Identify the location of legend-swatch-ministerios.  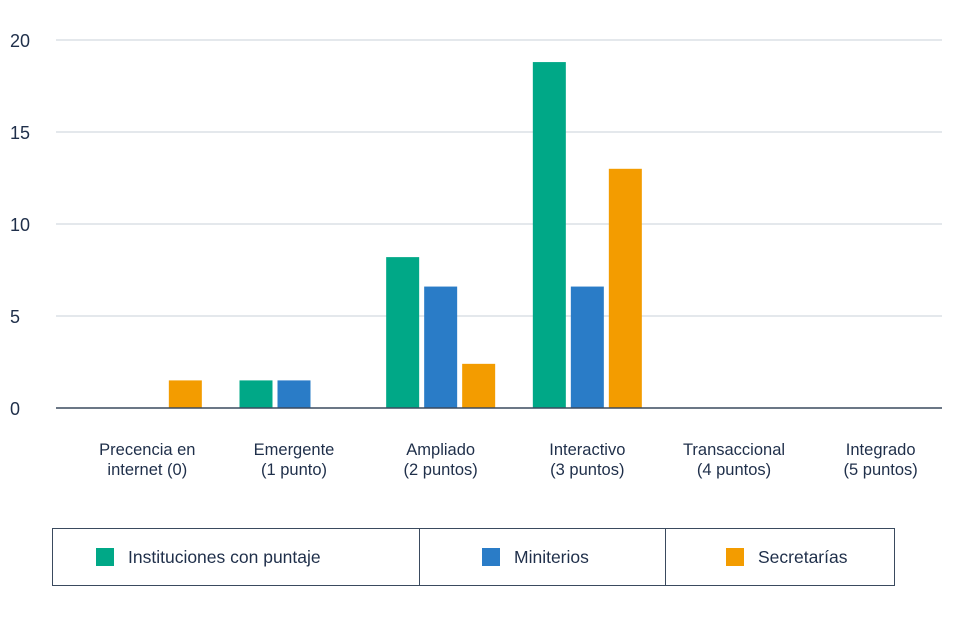
(491, 557).